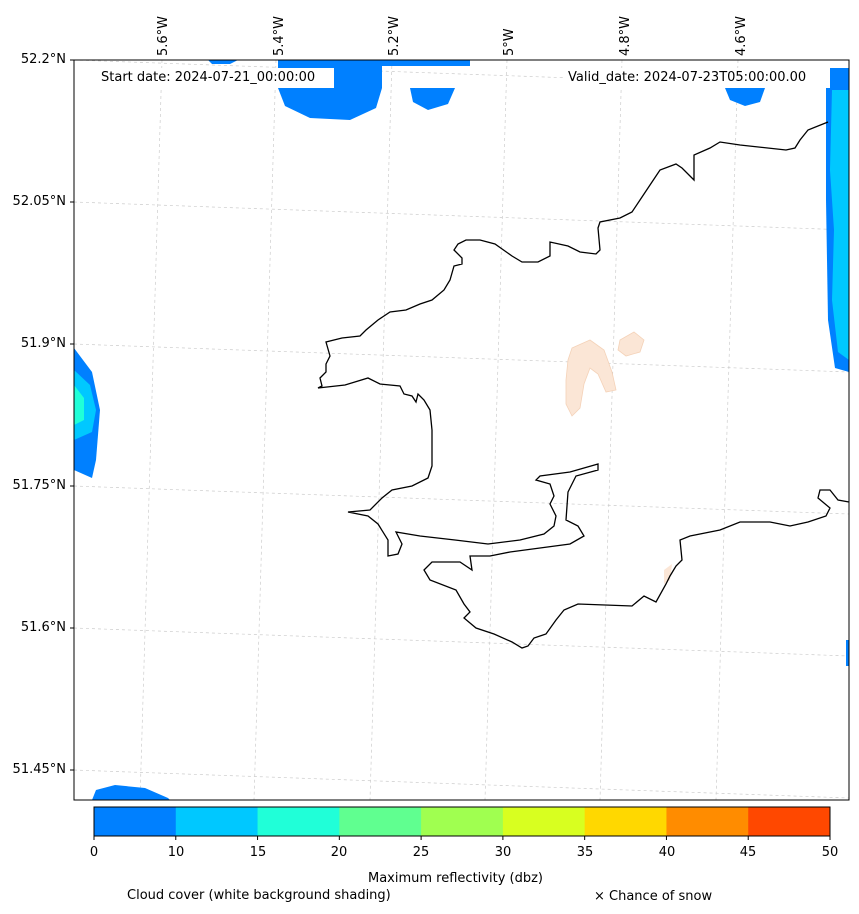 This screenshot has height=914, width=859. I want to click on lat-label-51-6n: 51.6°N, so click(43, 627).